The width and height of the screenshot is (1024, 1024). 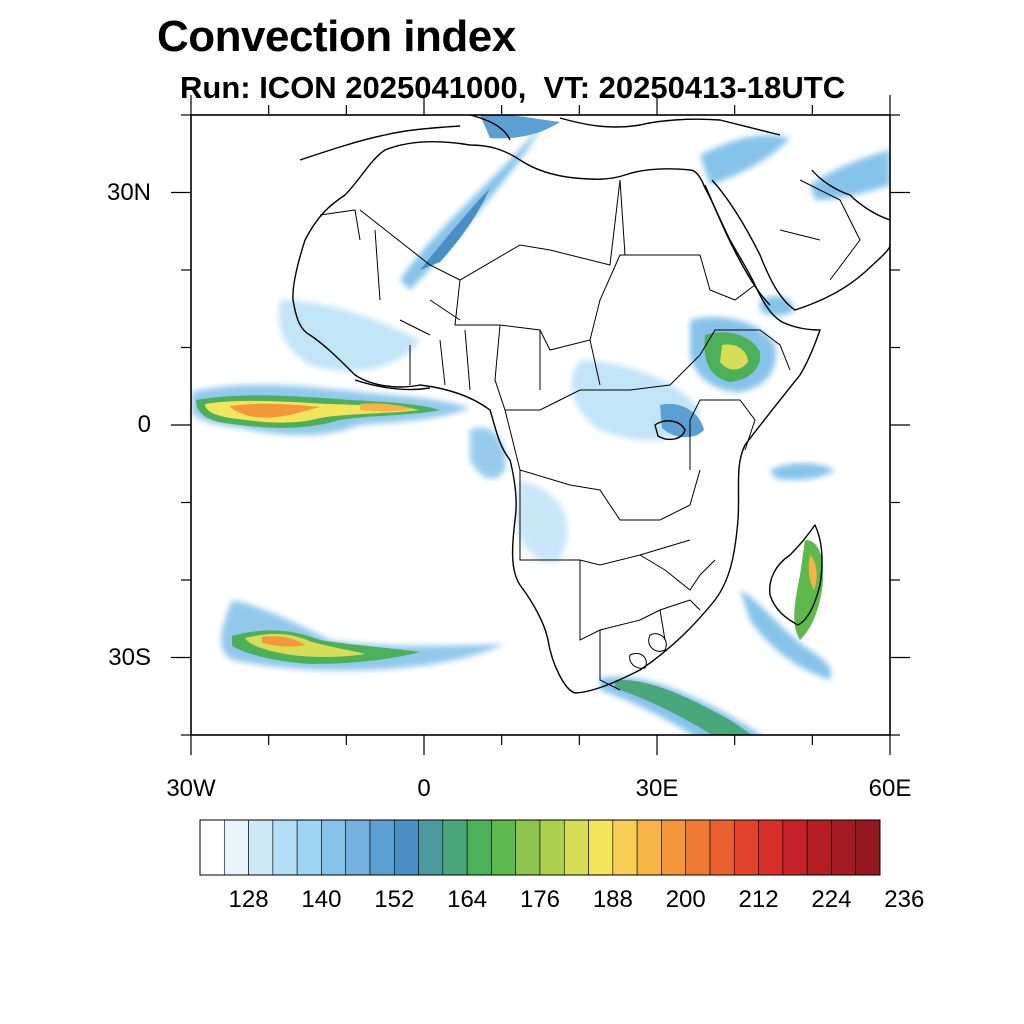 I want to click on lat-tick-label: 0, so click(x=144, y=424).